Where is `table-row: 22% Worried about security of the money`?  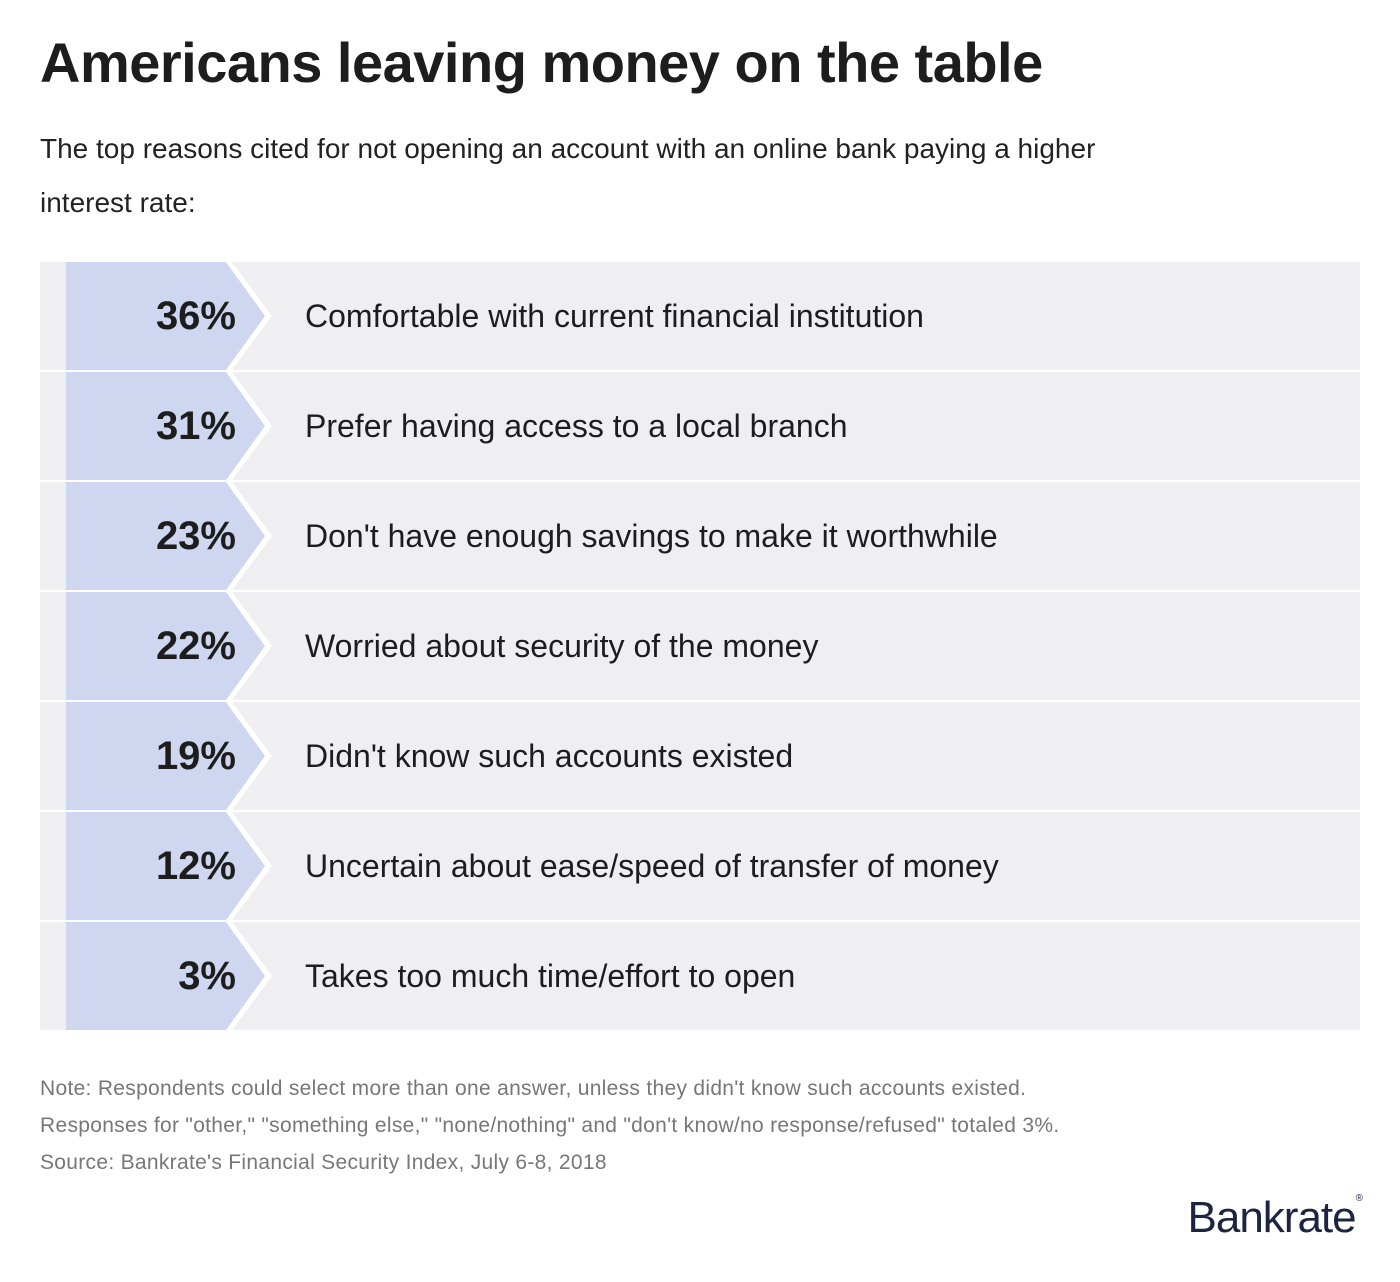
table-row: 22% Worried about security of the money is located at coordinates (700, 646).